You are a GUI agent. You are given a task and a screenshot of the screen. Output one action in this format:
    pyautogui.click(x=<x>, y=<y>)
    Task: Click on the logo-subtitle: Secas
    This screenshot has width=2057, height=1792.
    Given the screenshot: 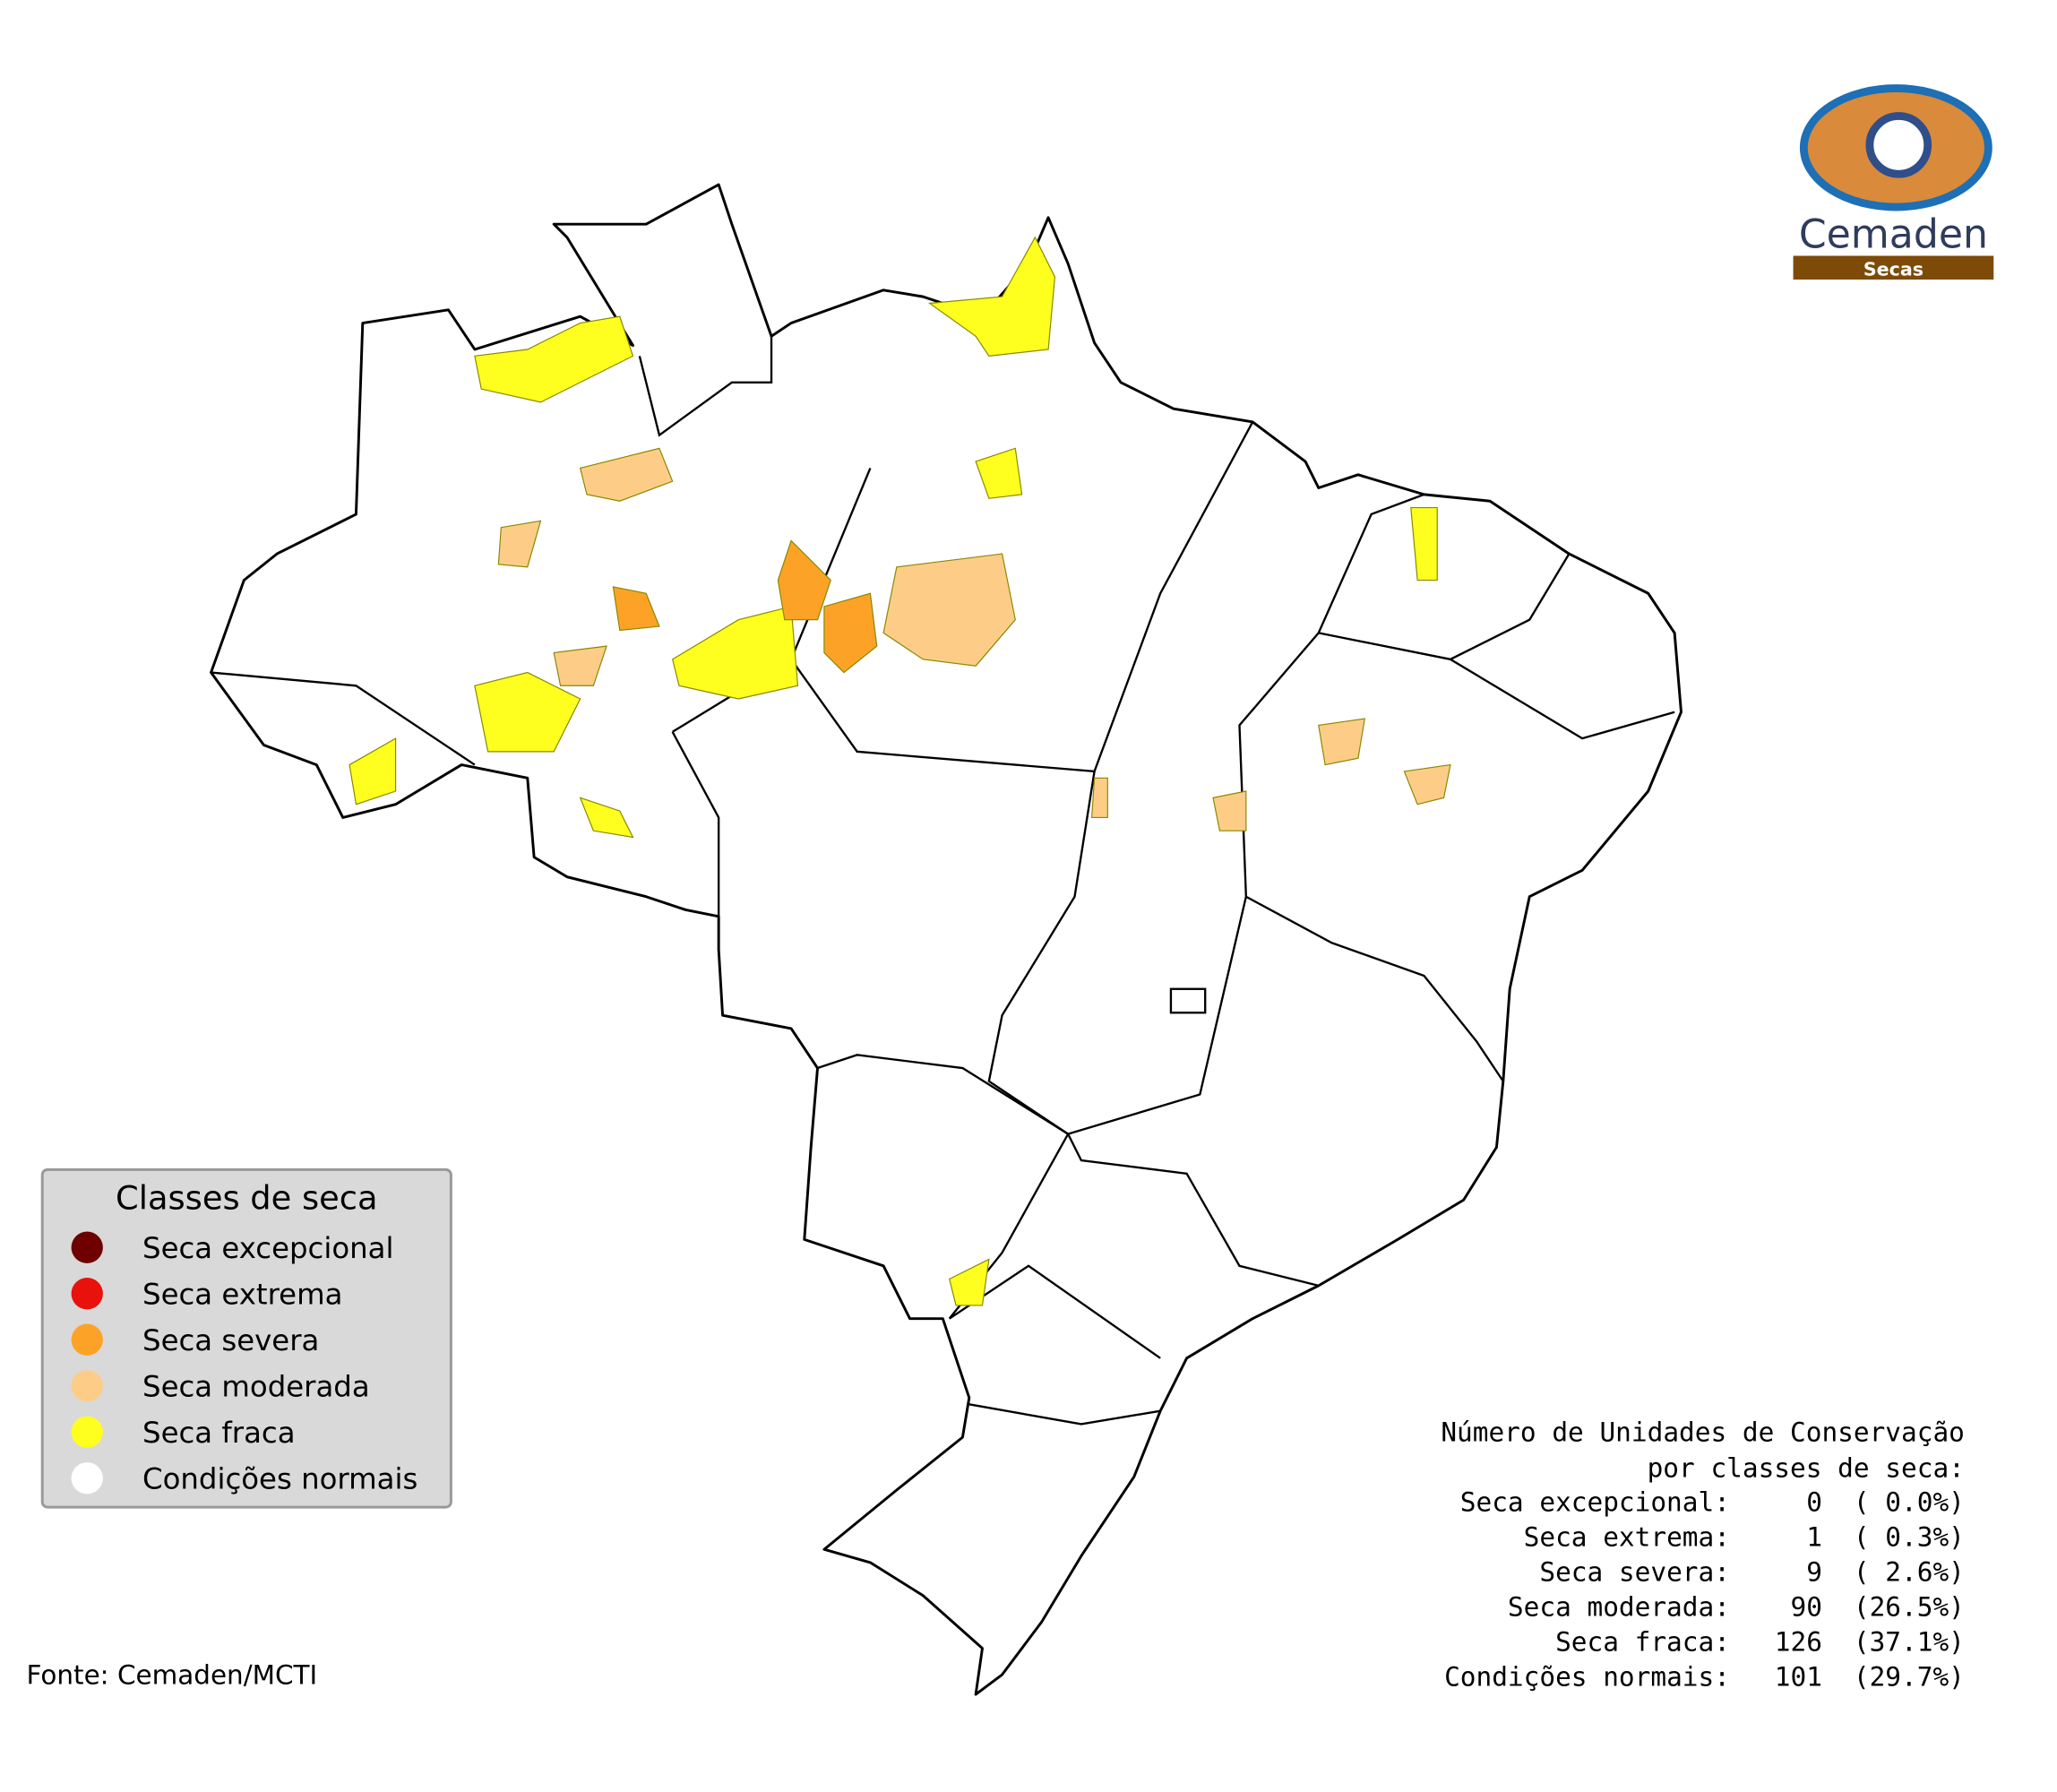 What is the action you would take?
    pyautogui.click(x=1893, y=269)
    